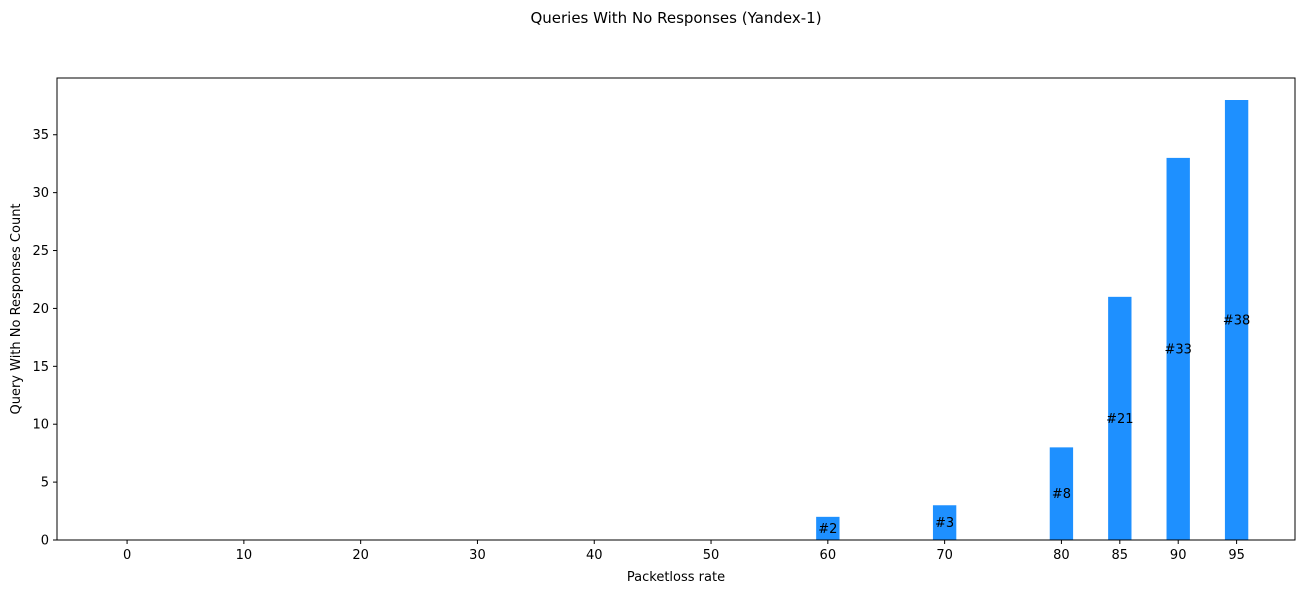  I want to click on data-label-70: #3, so click(944, 523).